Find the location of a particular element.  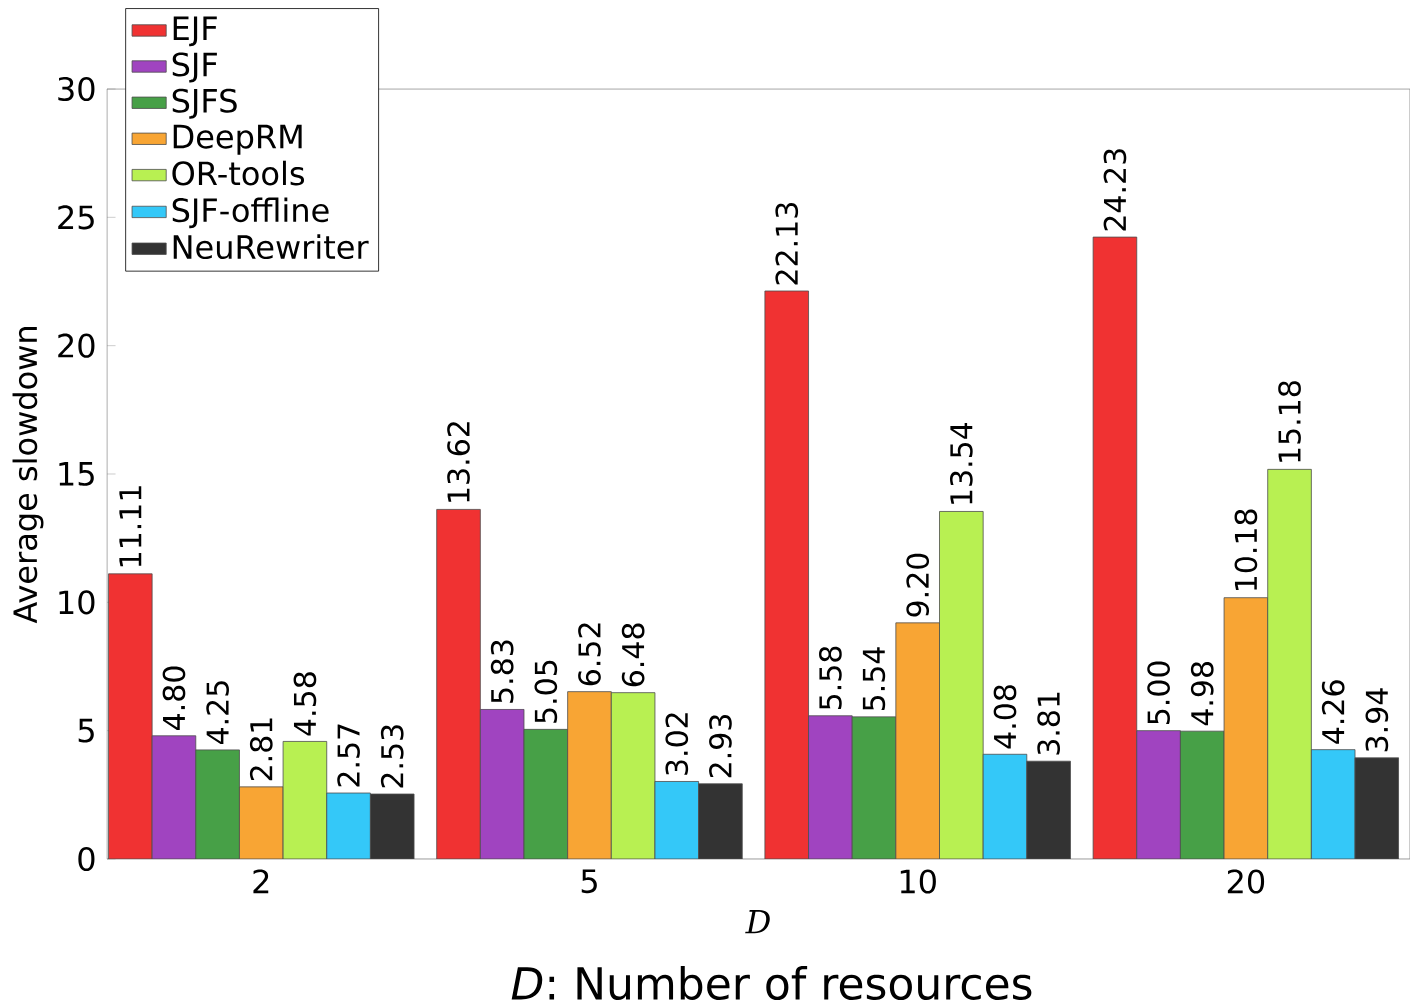

data-label: 2.81 is located at coordinates (261, 749).